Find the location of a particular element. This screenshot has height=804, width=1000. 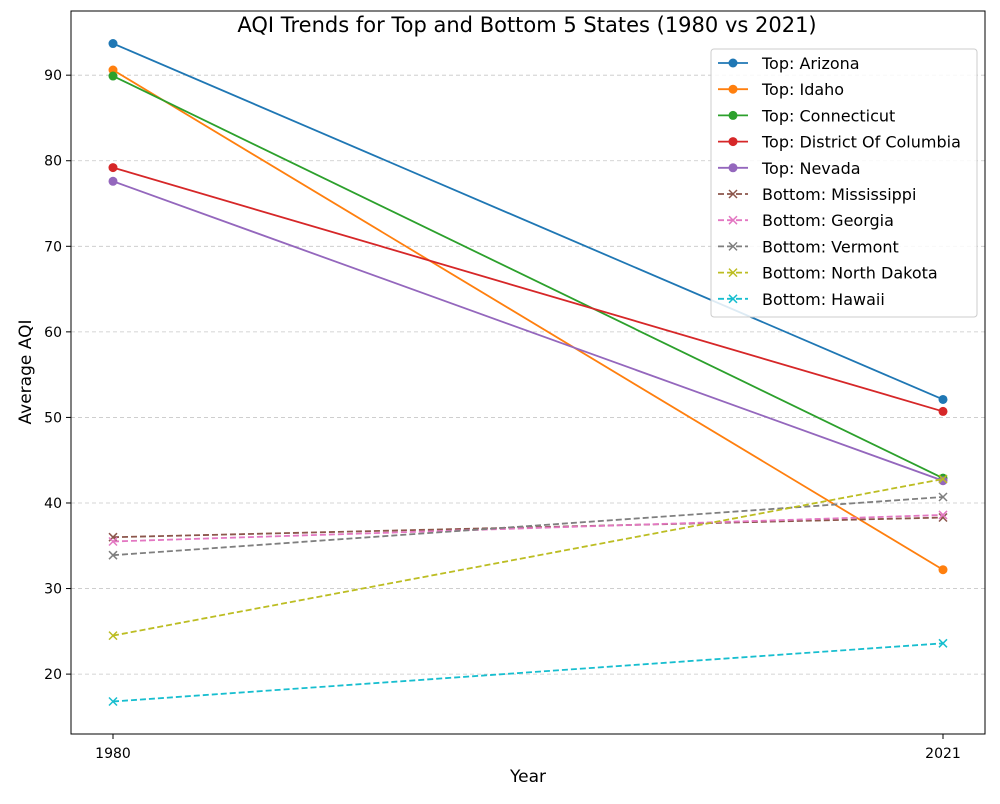

legend-entry: Bottom: Mississippi is located at coordinates (817, 194).